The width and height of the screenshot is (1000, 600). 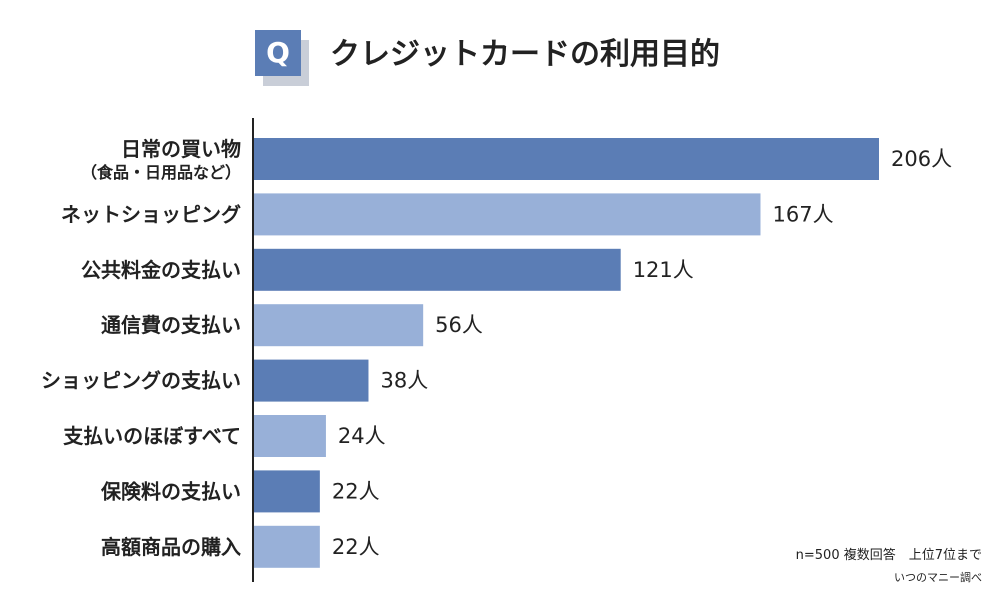 I want to click on source-note: いつのマニー調べ, so click(x=938, y=577).